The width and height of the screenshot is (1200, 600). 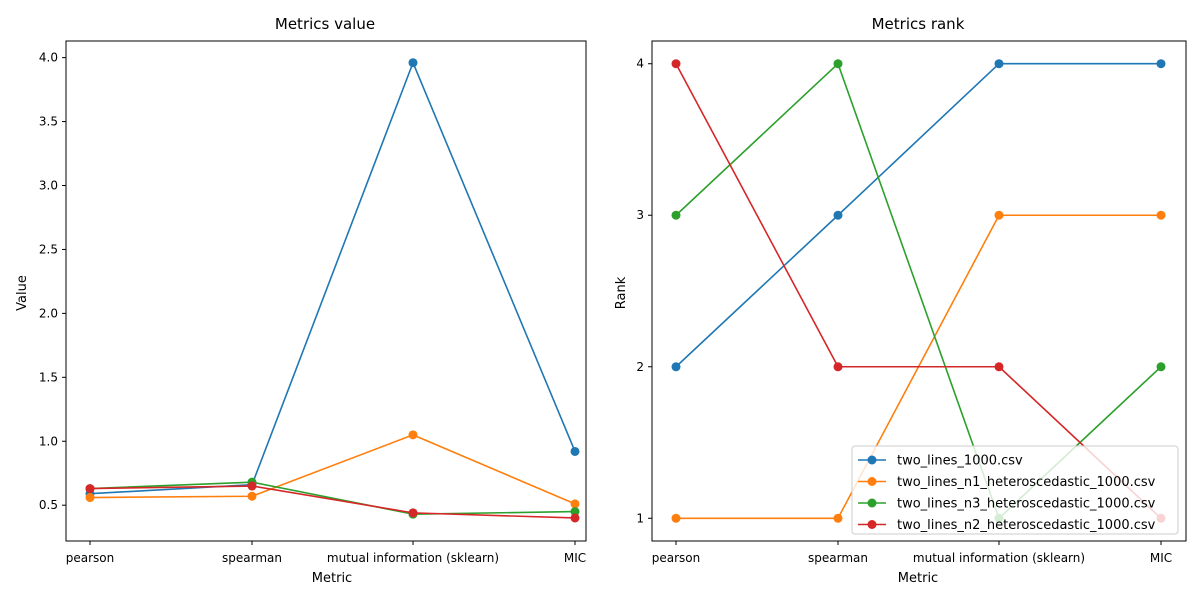 I want to click on legend-label: two_lines_n2_heteroscedastic_1000.csv, so click(x=1026, y=525).